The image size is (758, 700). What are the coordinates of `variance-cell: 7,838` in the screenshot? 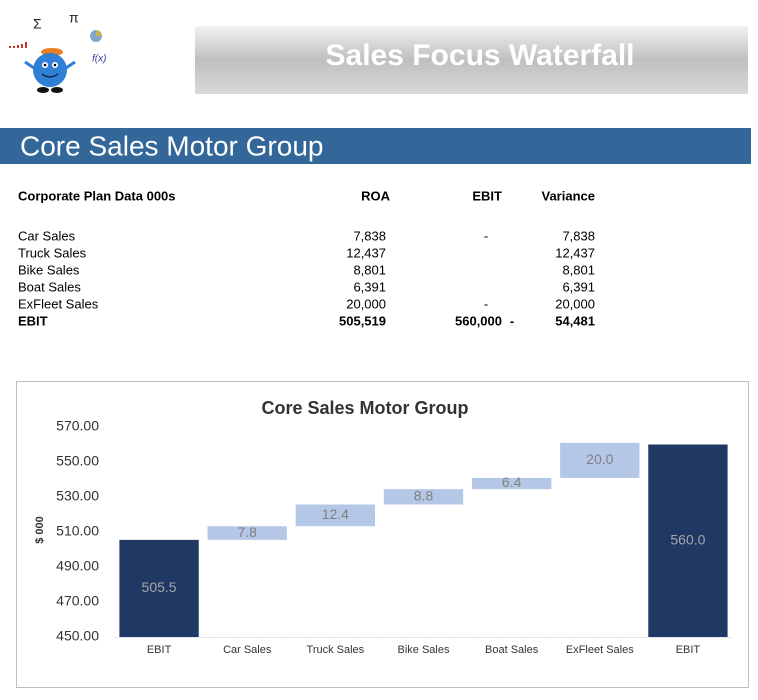 It's located at (578, 235).